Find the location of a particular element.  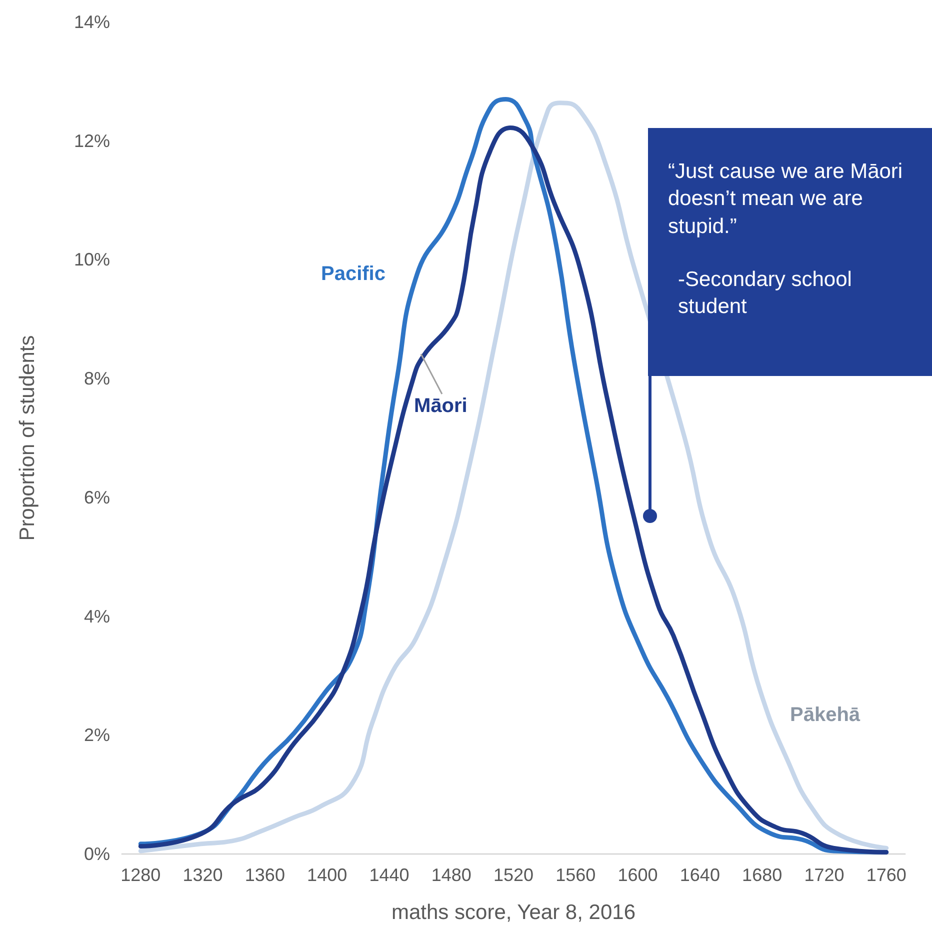

y-tick-label: 8% is located at coordinates (97, 378).